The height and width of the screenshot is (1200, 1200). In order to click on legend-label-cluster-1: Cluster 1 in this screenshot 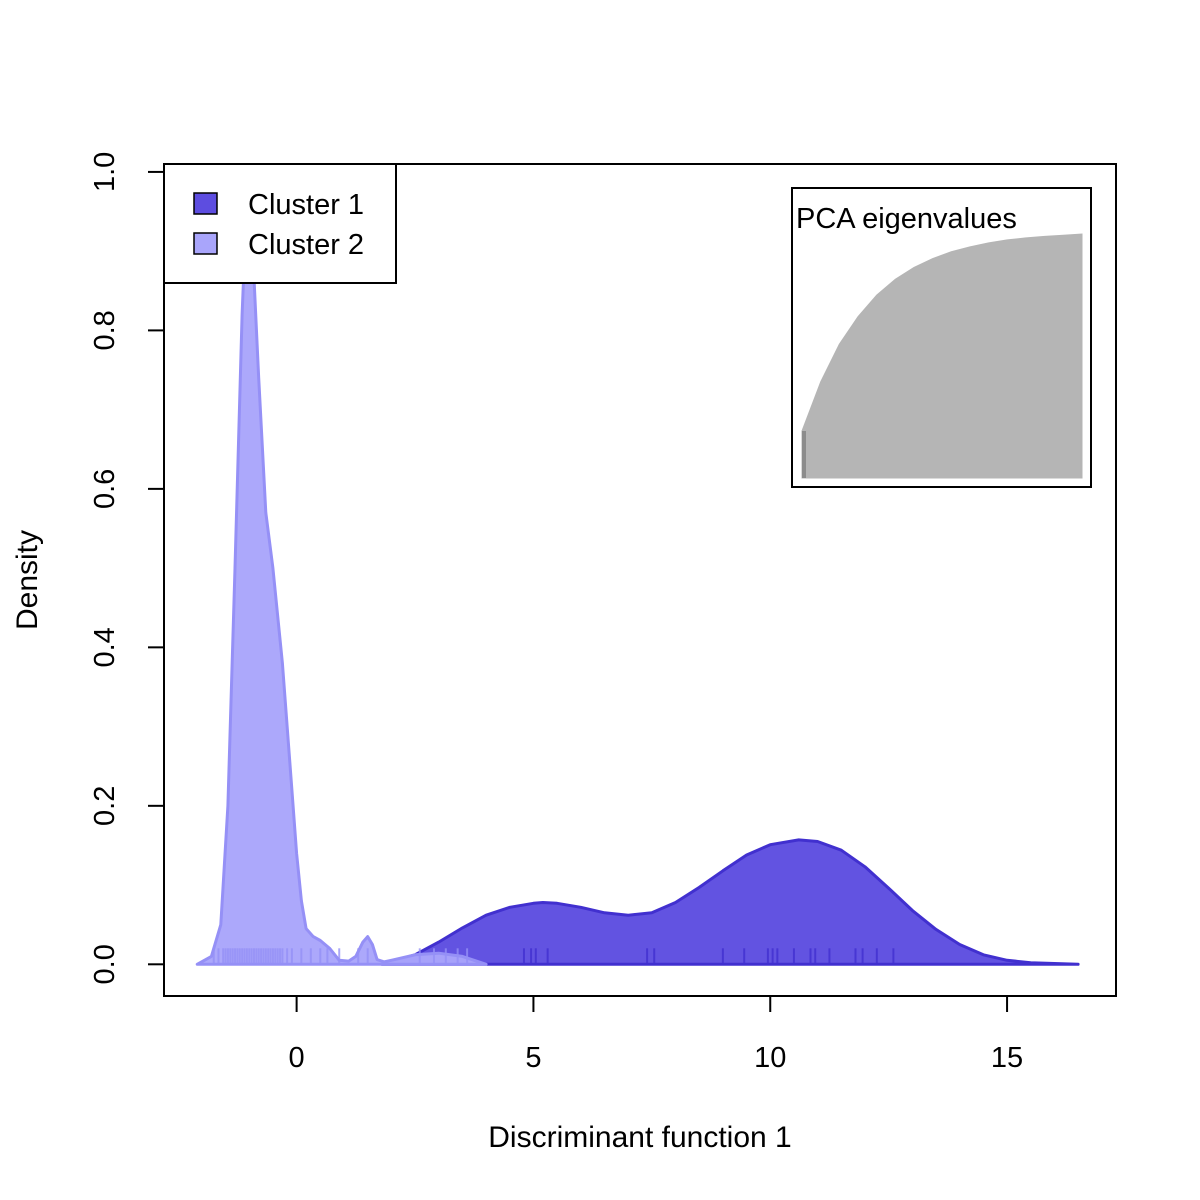, I will do `click(306, 205)`.